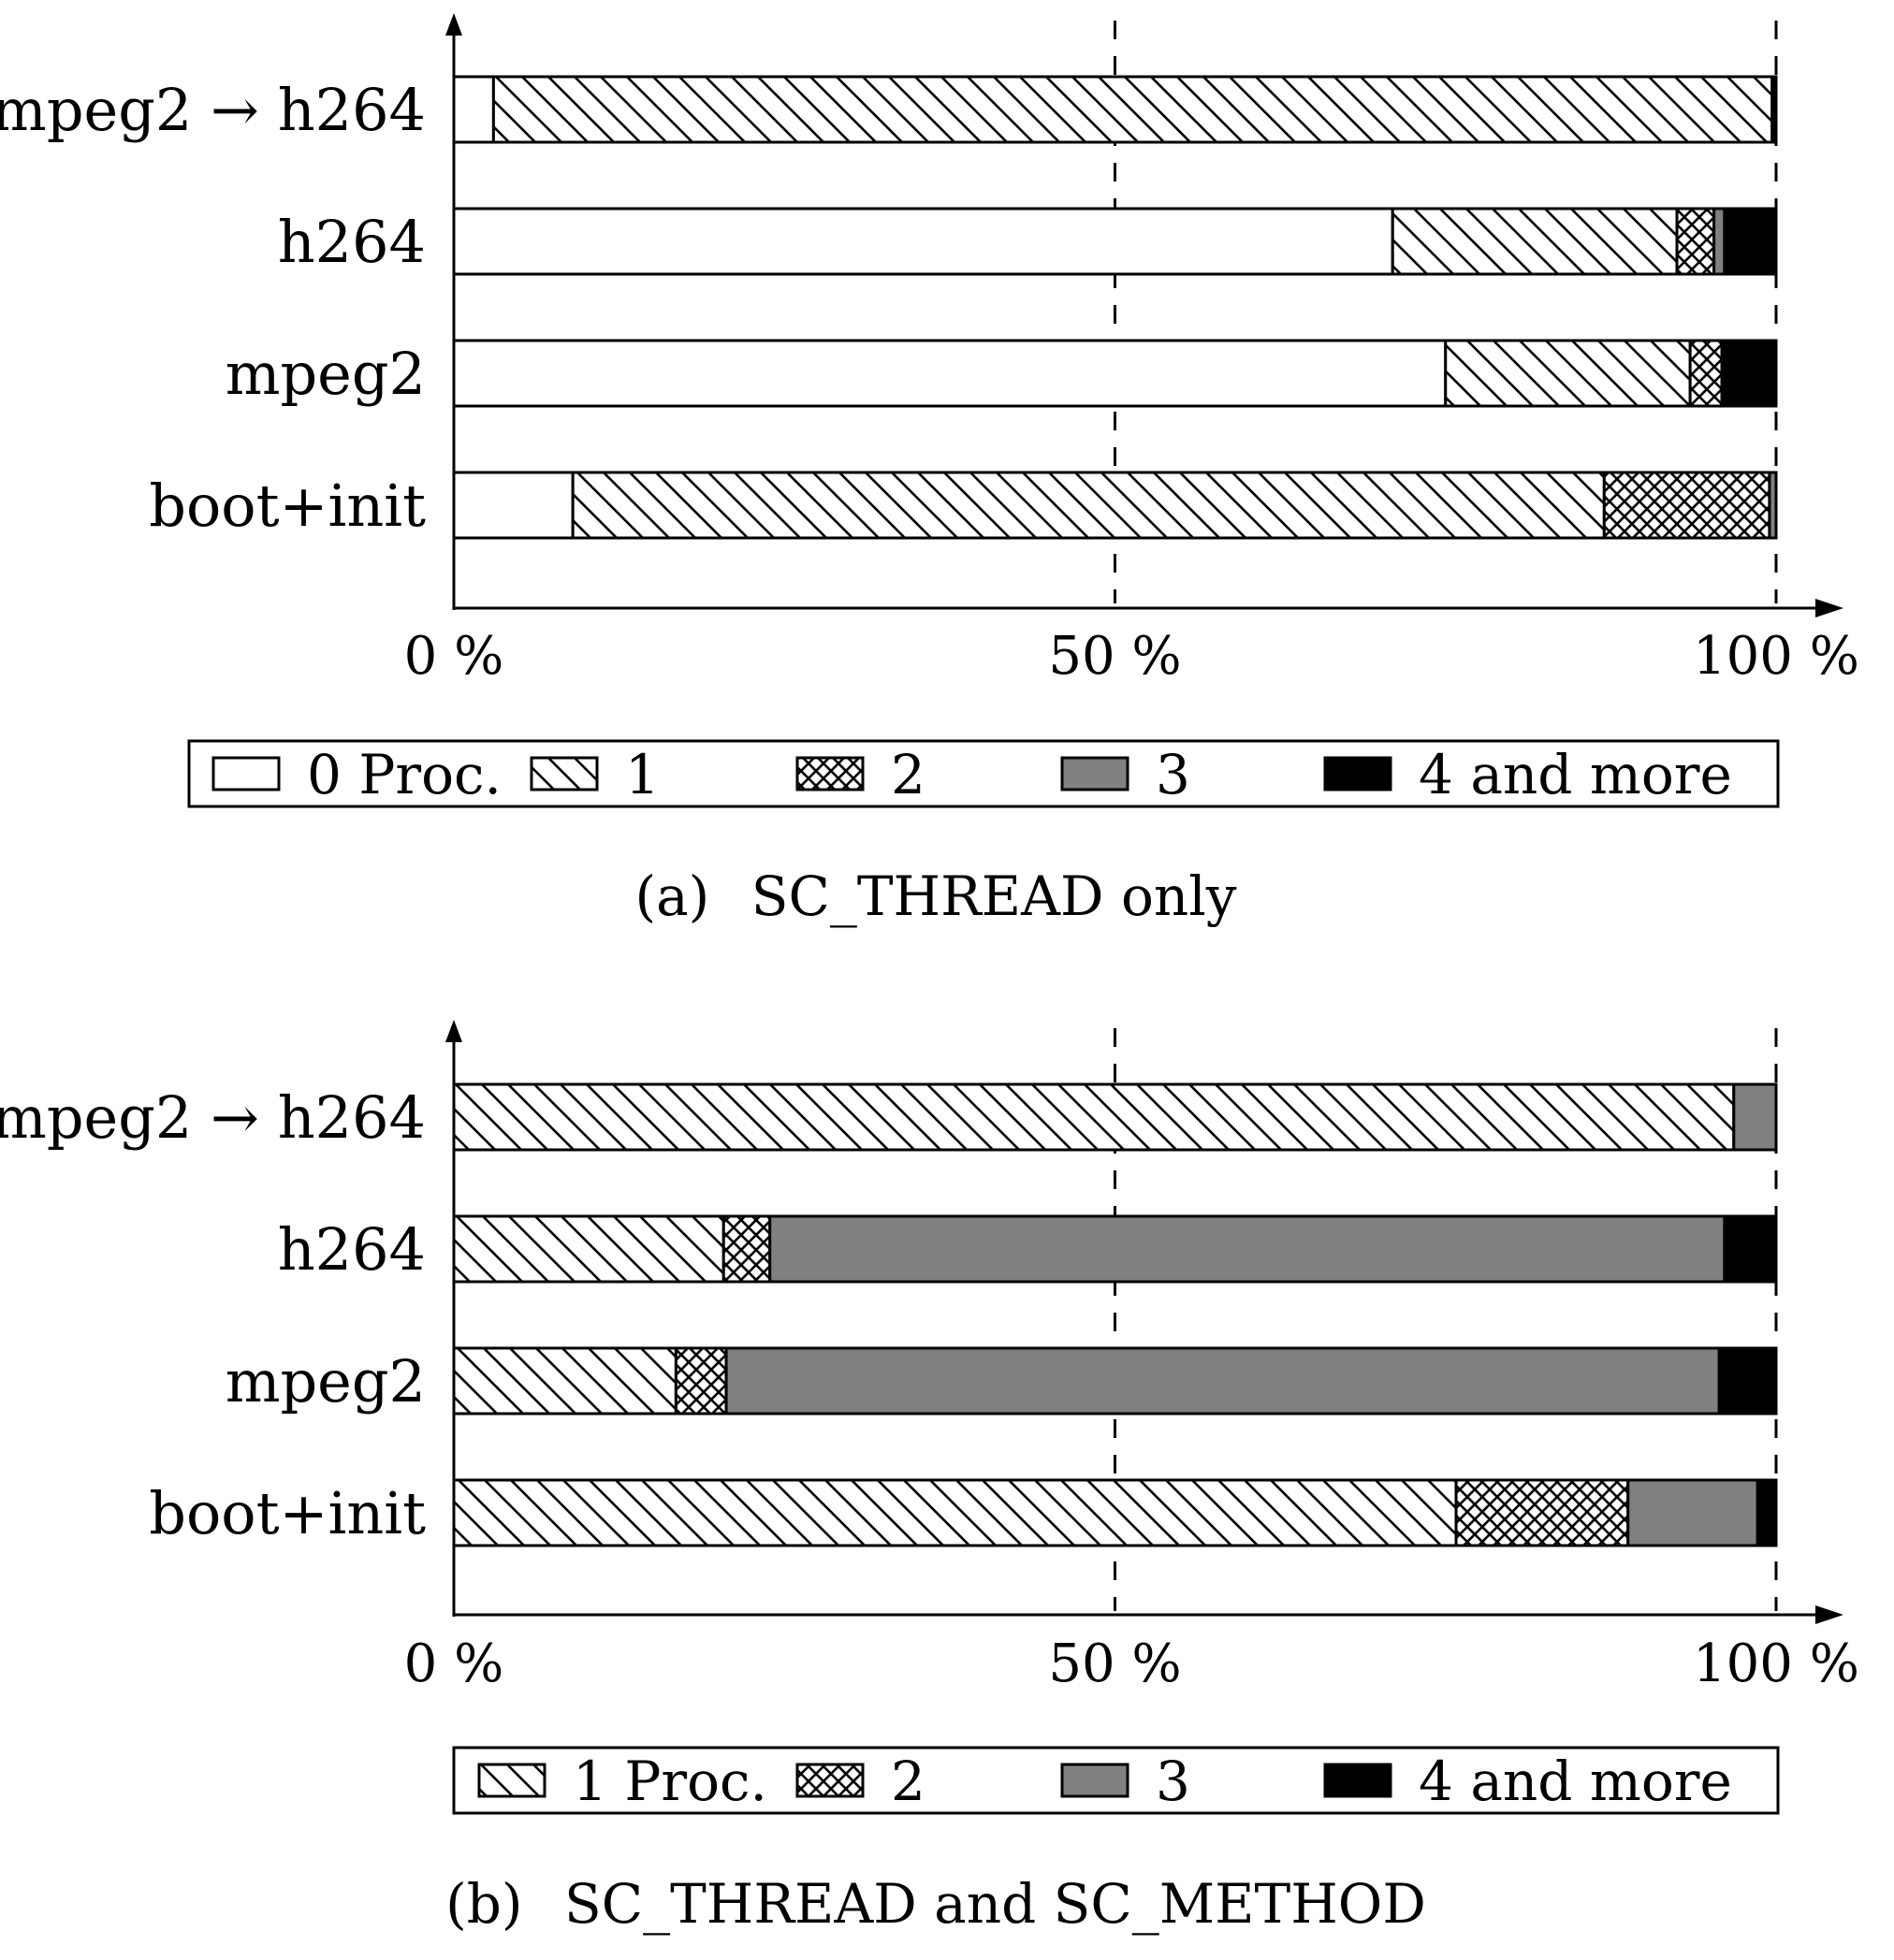 The height and width of the screenshot is (1960, 1894). I want to click on legend-label: 1, so click(642, 775).